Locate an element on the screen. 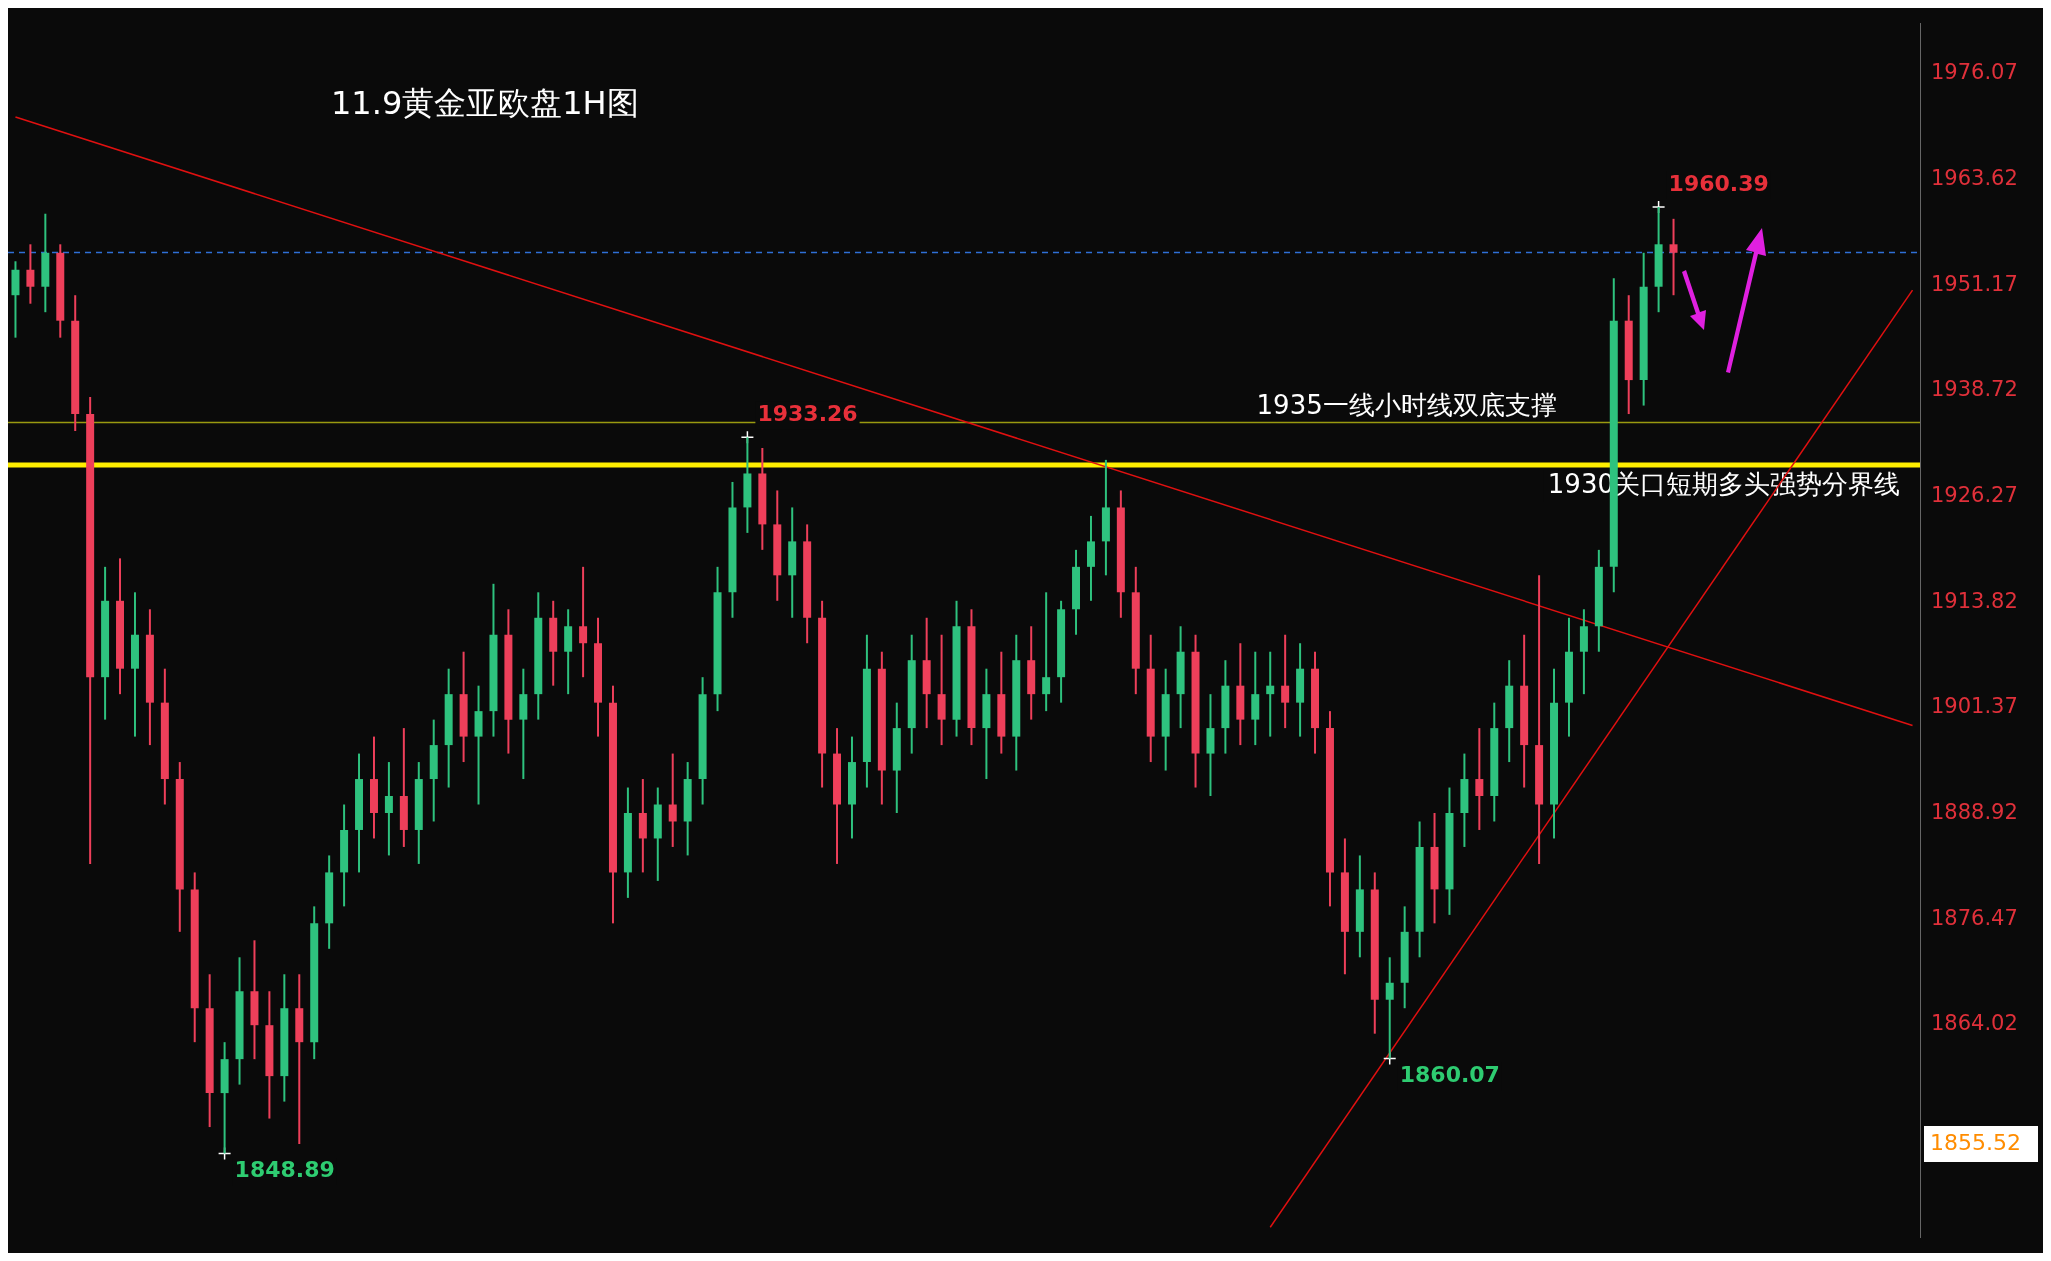 This screenshot has width=2051, height=1261. annotation: 1933.26 is located at coordinates (807, 414).